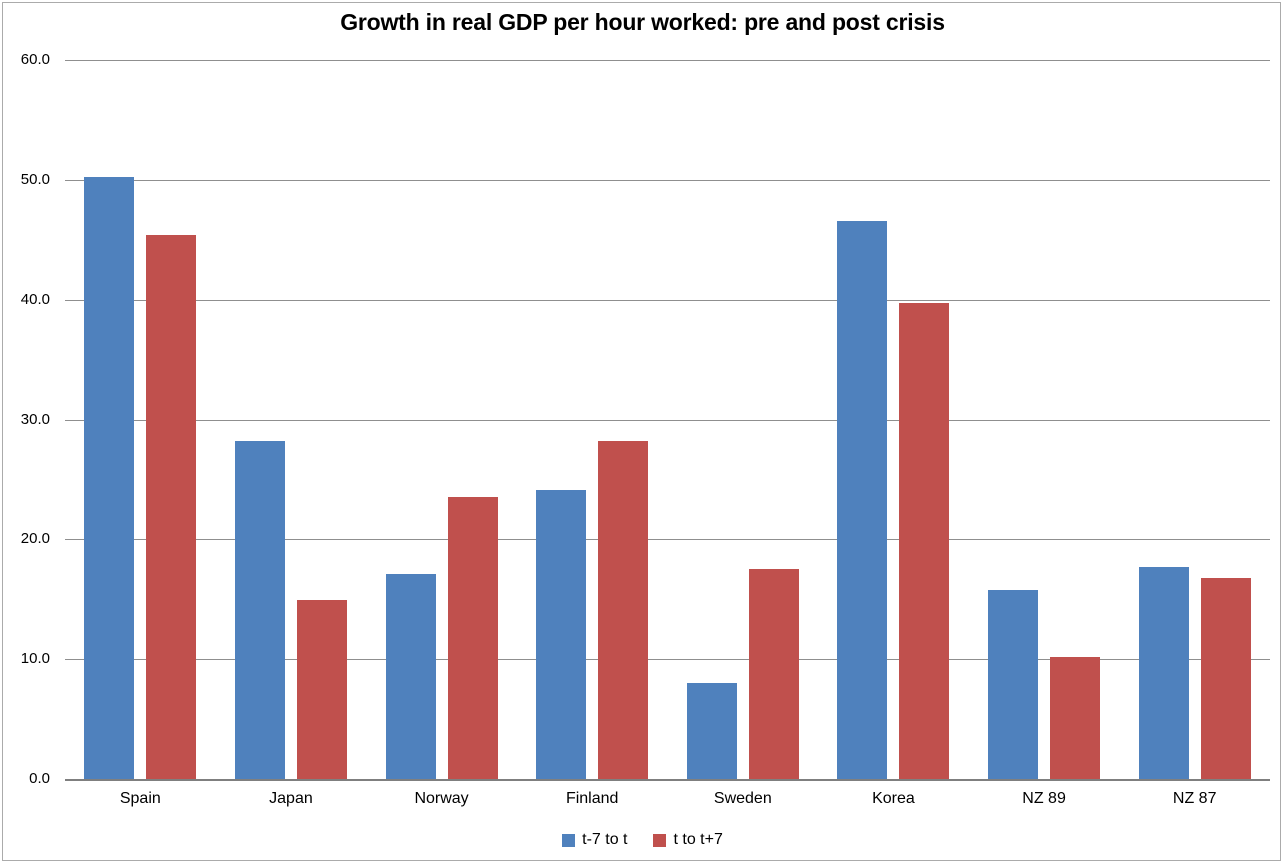  Describe the element at coordinates (1044, 798) in the screenshot. I see `x-category-label-nz-89: NZ 89` at that location.